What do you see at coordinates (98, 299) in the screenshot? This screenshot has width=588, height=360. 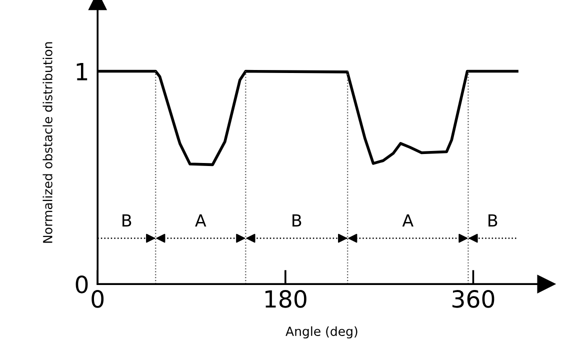 I see `x-tick-label: 0` at bounding box center [98, 299].